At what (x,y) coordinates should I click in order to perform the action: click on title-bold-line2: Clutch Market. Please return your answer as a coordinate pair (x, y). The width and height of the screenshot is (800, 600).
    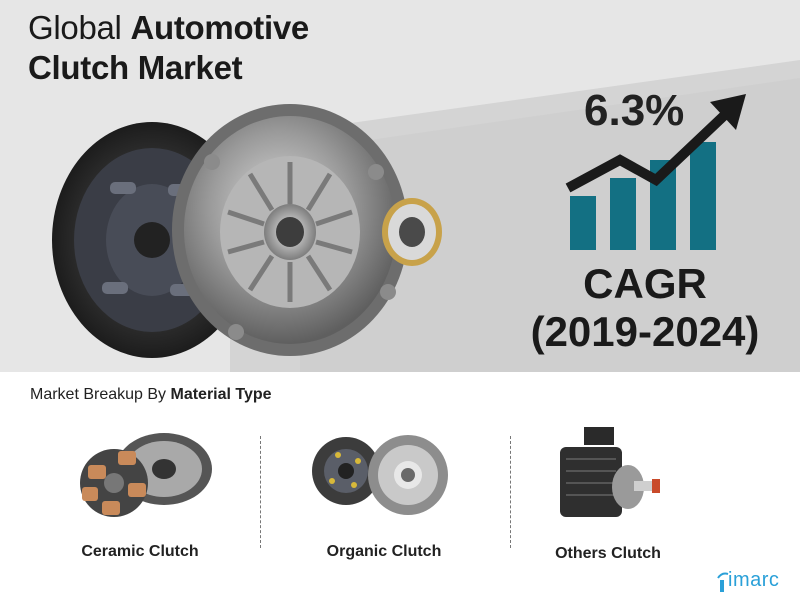
    Looking at the image, I should click on (135, 67).